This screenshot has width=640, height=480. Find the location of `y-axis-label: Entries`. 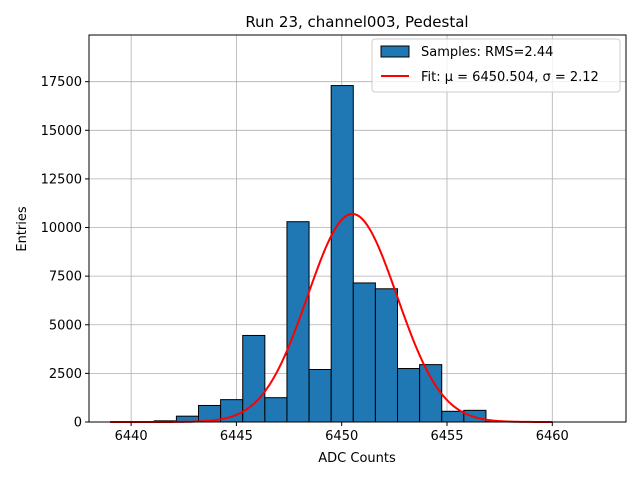

y-axis-label: Entries is located at coordinates (22, 229).